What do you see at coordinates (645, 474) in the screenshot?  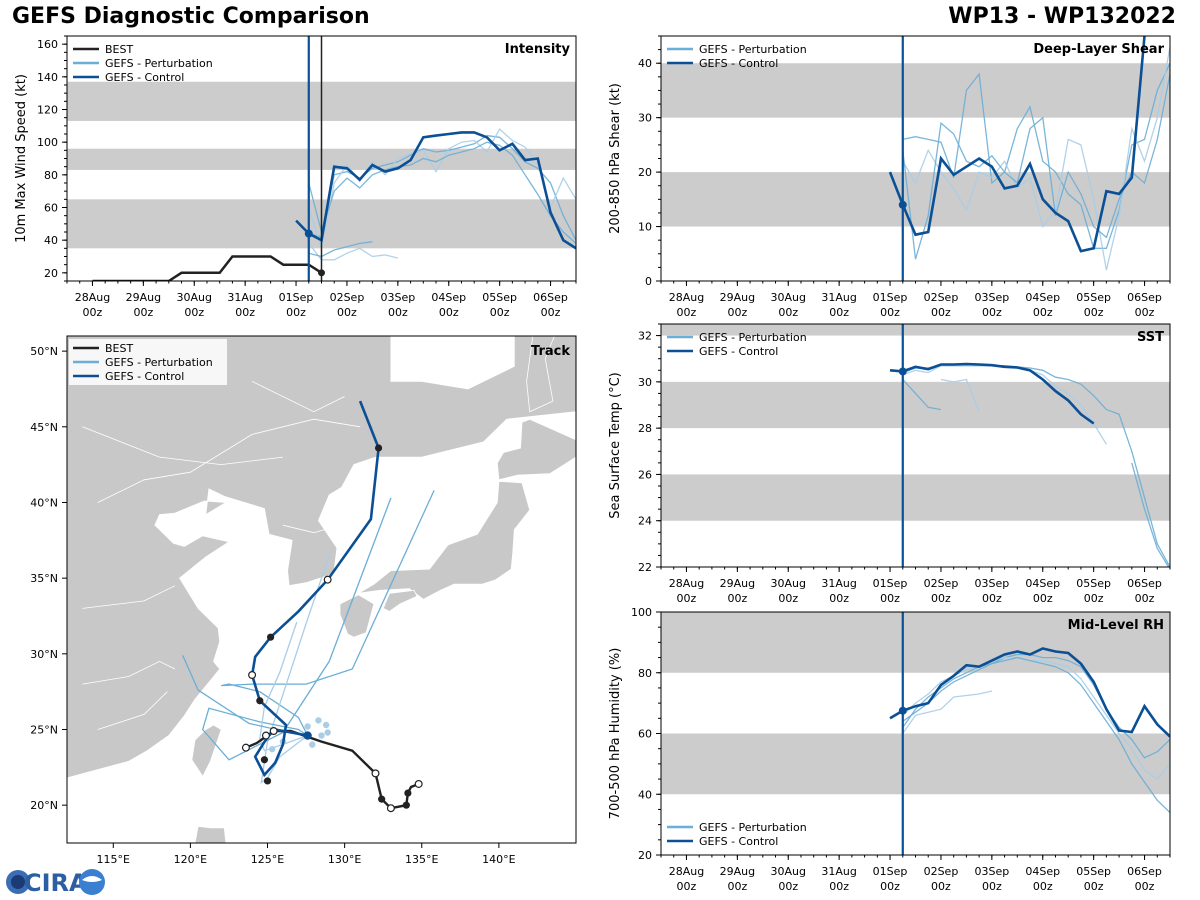 I see `y-tick-label: 26` at bounding box center [645, 474].